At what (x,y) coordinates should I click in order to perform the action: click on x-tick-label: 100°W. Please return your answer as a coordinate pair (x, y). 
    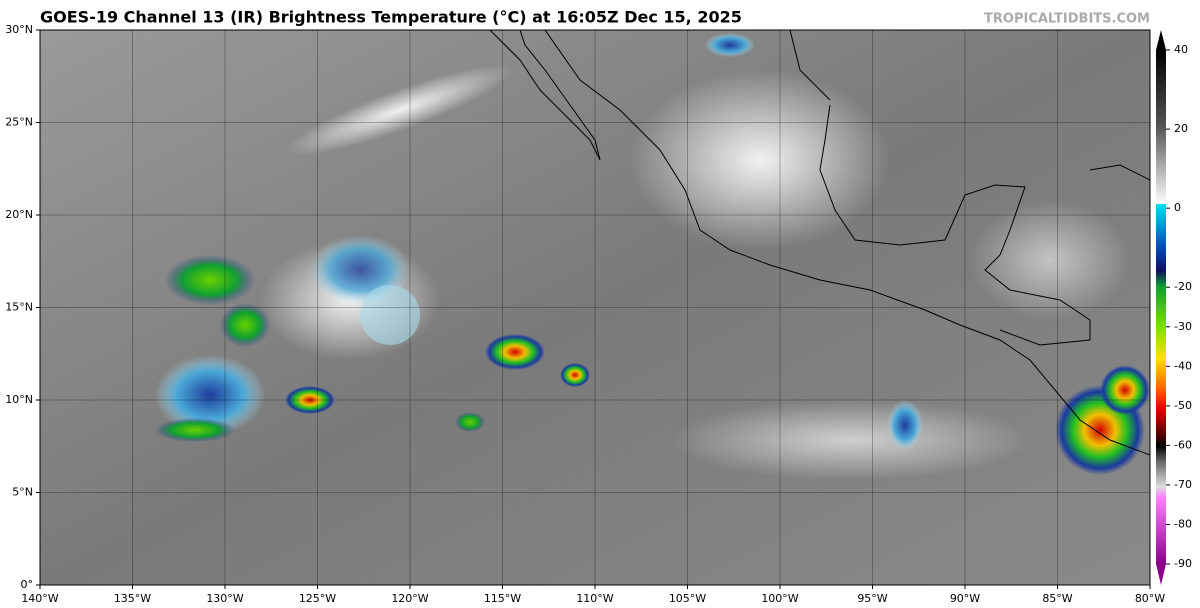
    Looking at the image, I should click on (779, 598).